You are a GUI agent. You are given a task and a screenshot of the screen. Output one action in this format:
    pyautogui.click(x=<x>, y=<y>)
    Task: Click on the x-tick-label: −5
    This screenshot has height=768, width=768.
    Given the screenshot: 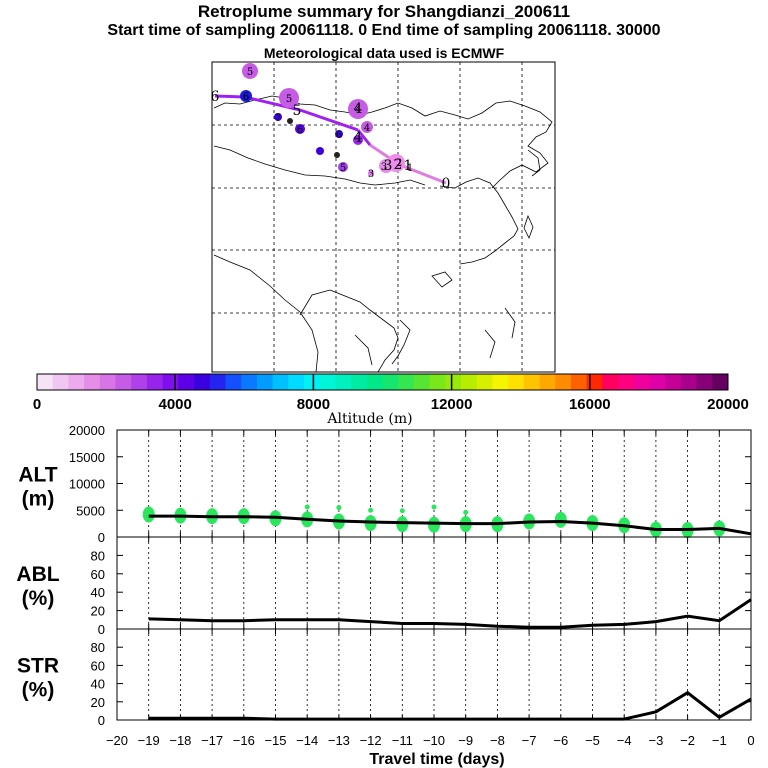 What is the action you would take?
    pyautogui.click(x=592, y=740)
    